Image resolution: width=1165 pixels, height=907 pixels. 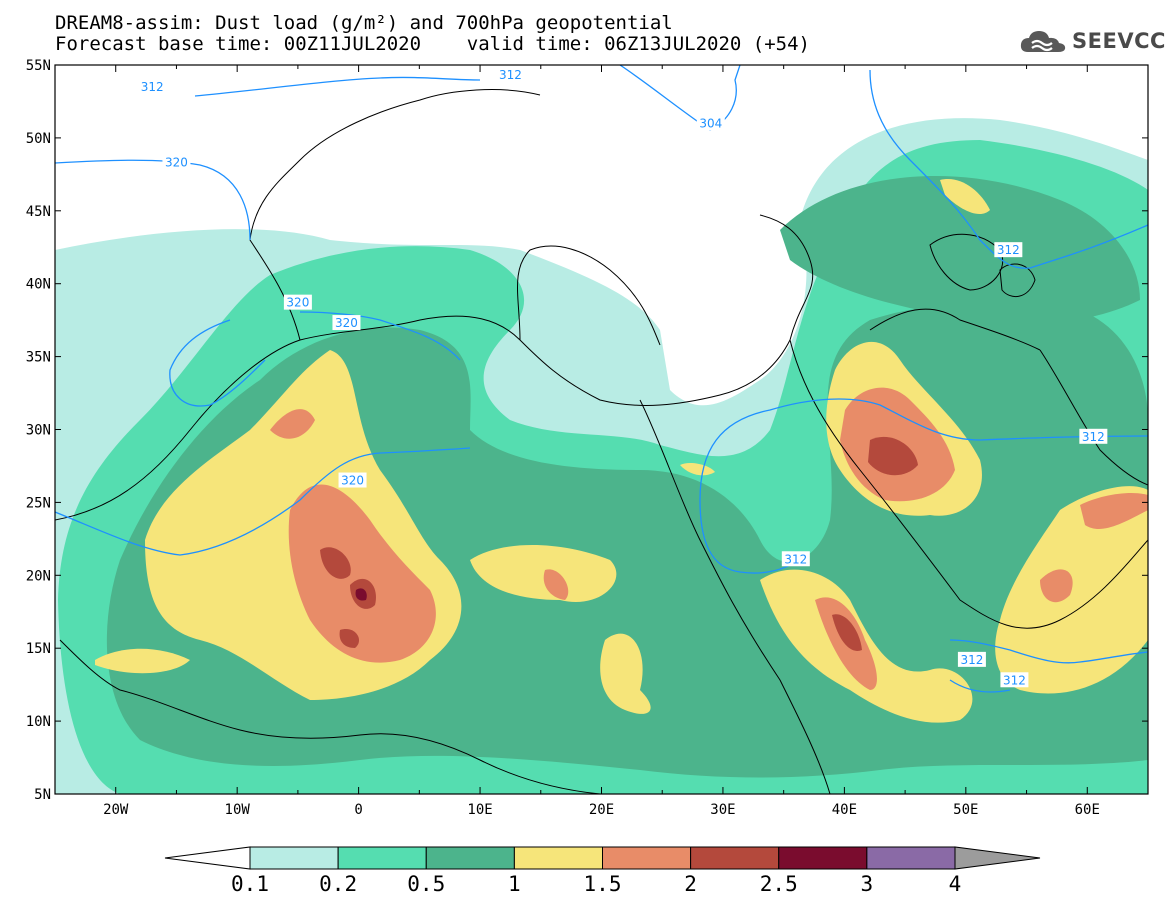 What do you see at coordinates (1043, 41) in the screenshot?
I see `cloud-icon` at bounding box center [1043, 41].